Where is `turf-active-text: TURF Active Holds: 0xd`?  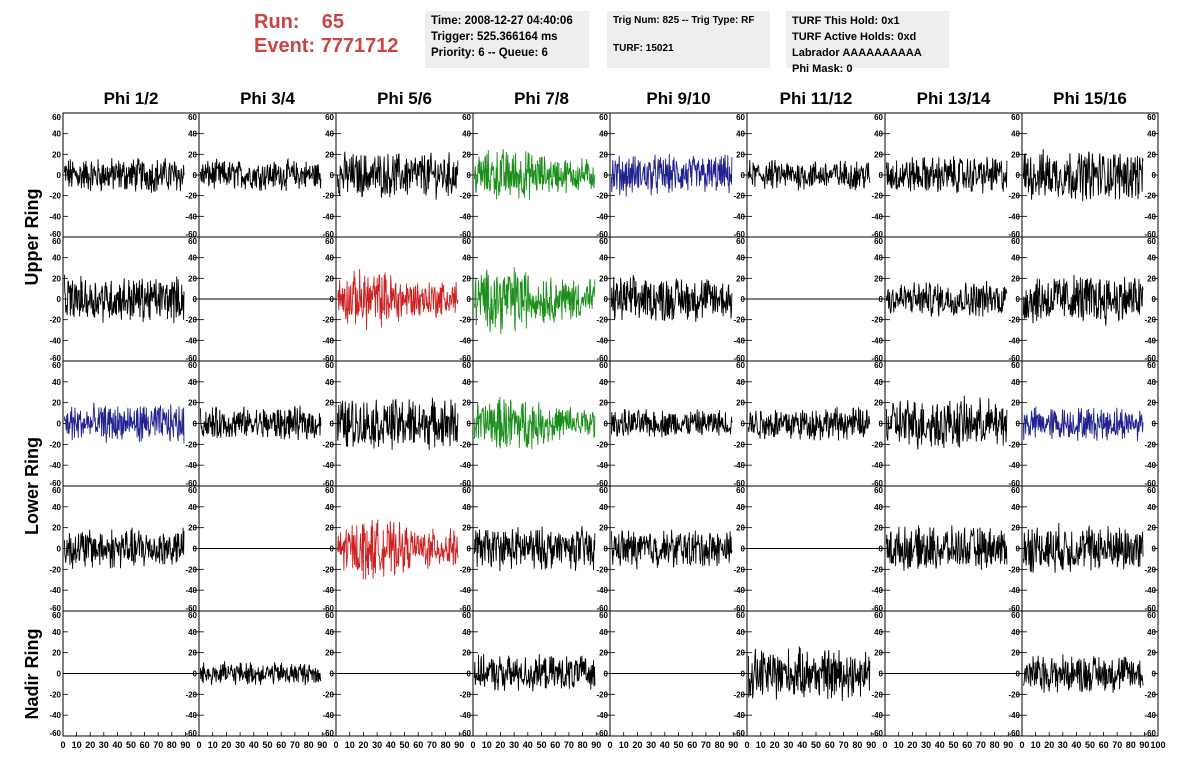
turf-active-text: TURF Active Holds: 0xd is located at coordinates (854, 37).